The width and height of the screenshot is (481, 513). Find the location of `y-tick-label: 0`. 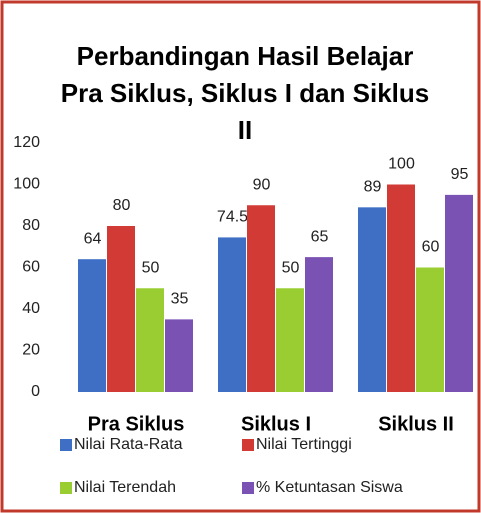

y-tick-label: 0 is located at coordinates (35, 391).